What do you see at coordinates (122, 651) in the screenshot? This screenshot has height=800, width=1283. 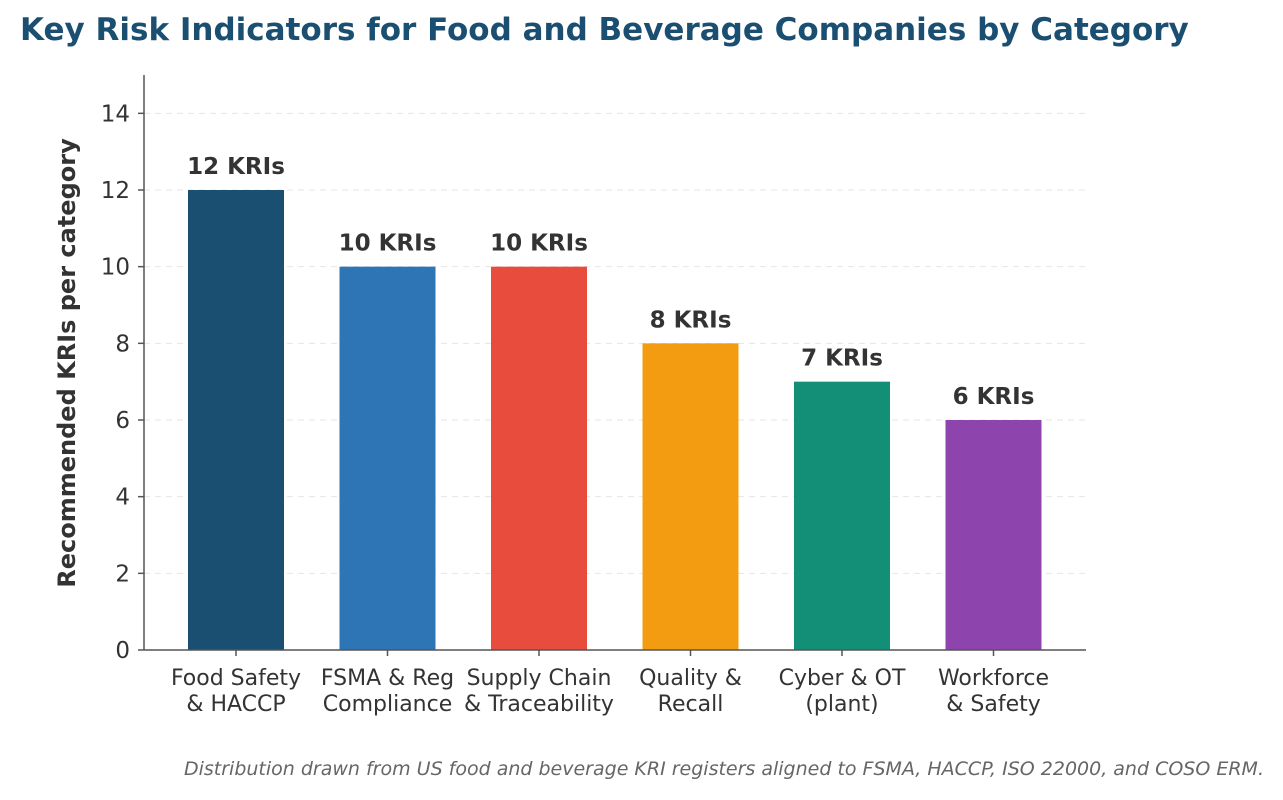 I see `y-tick-label: 0` at bounding box center [122, 651].